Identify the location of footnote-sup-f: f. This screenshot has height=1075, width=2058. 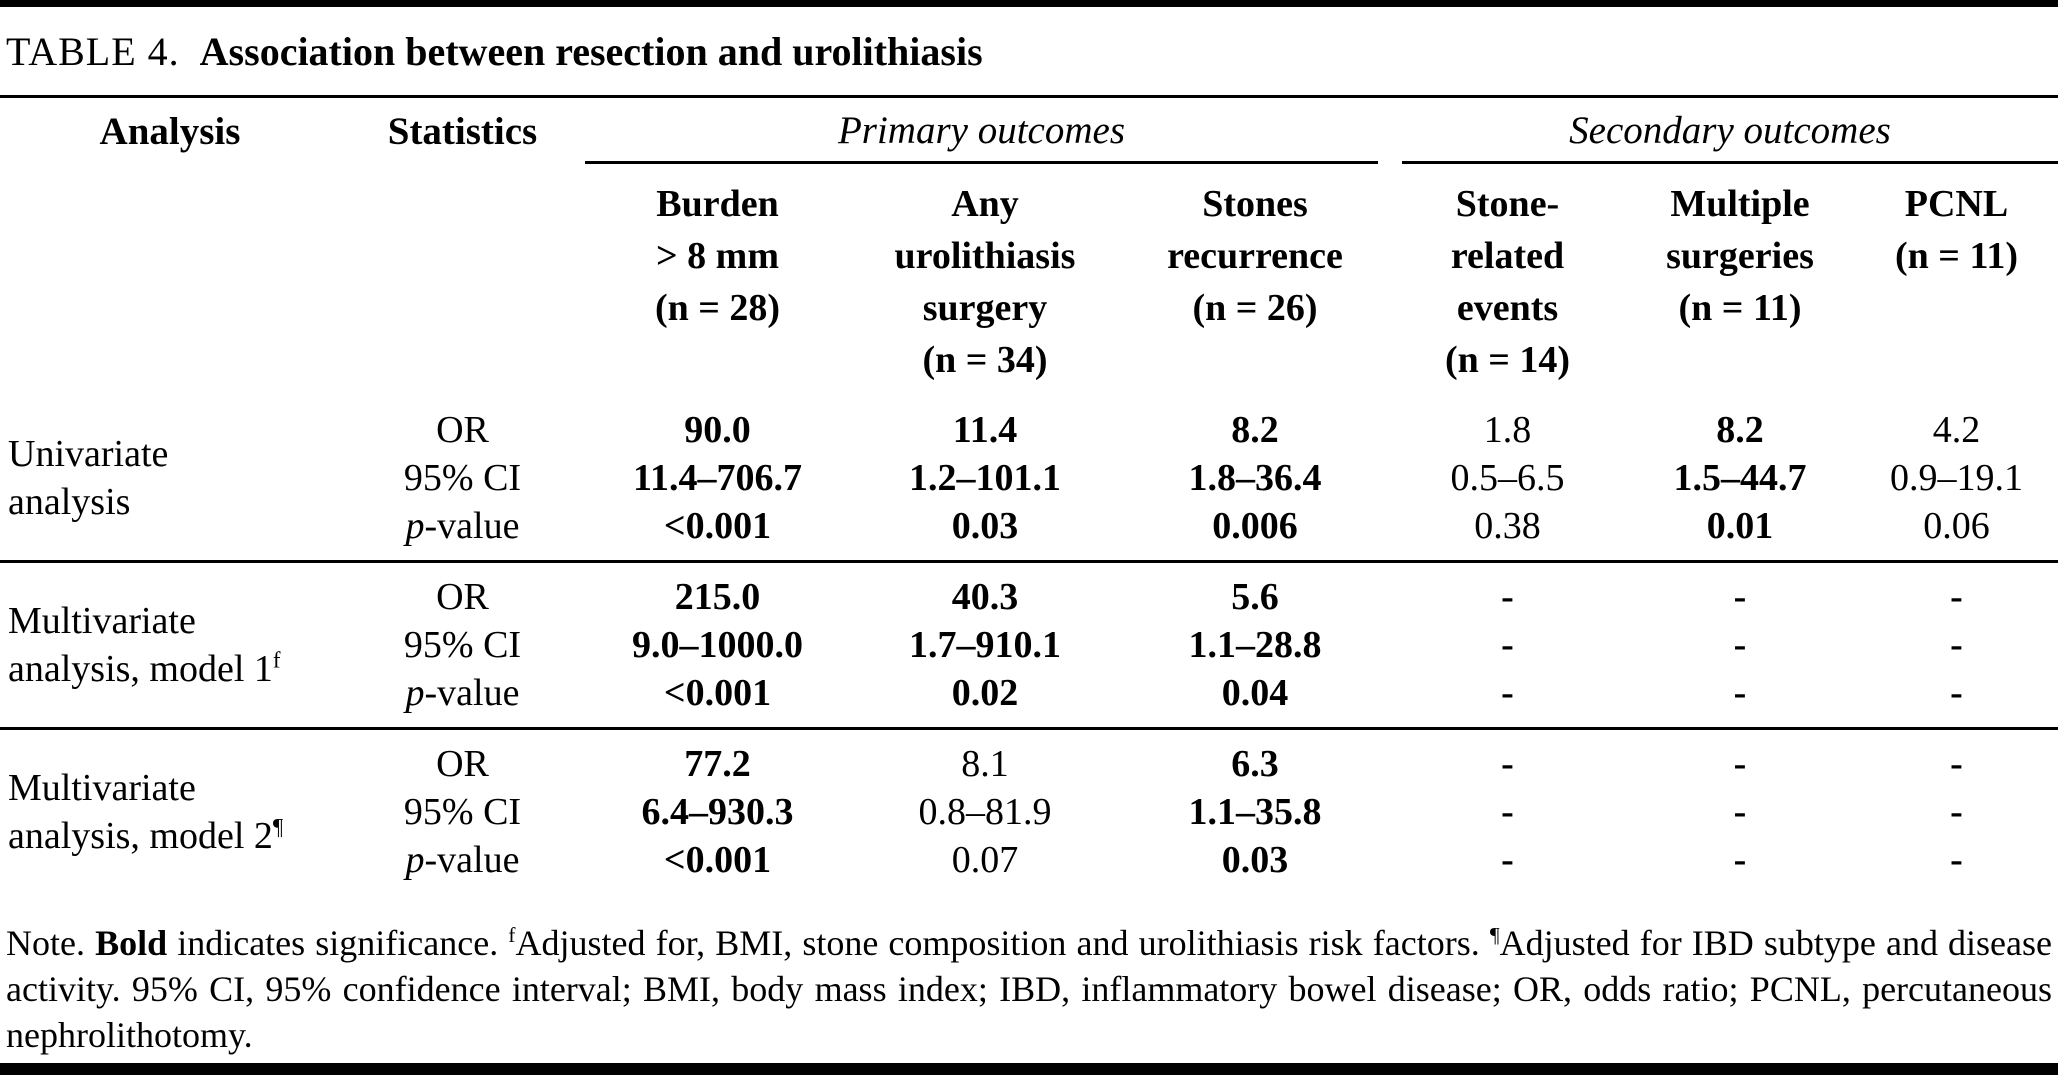
(512, 935).